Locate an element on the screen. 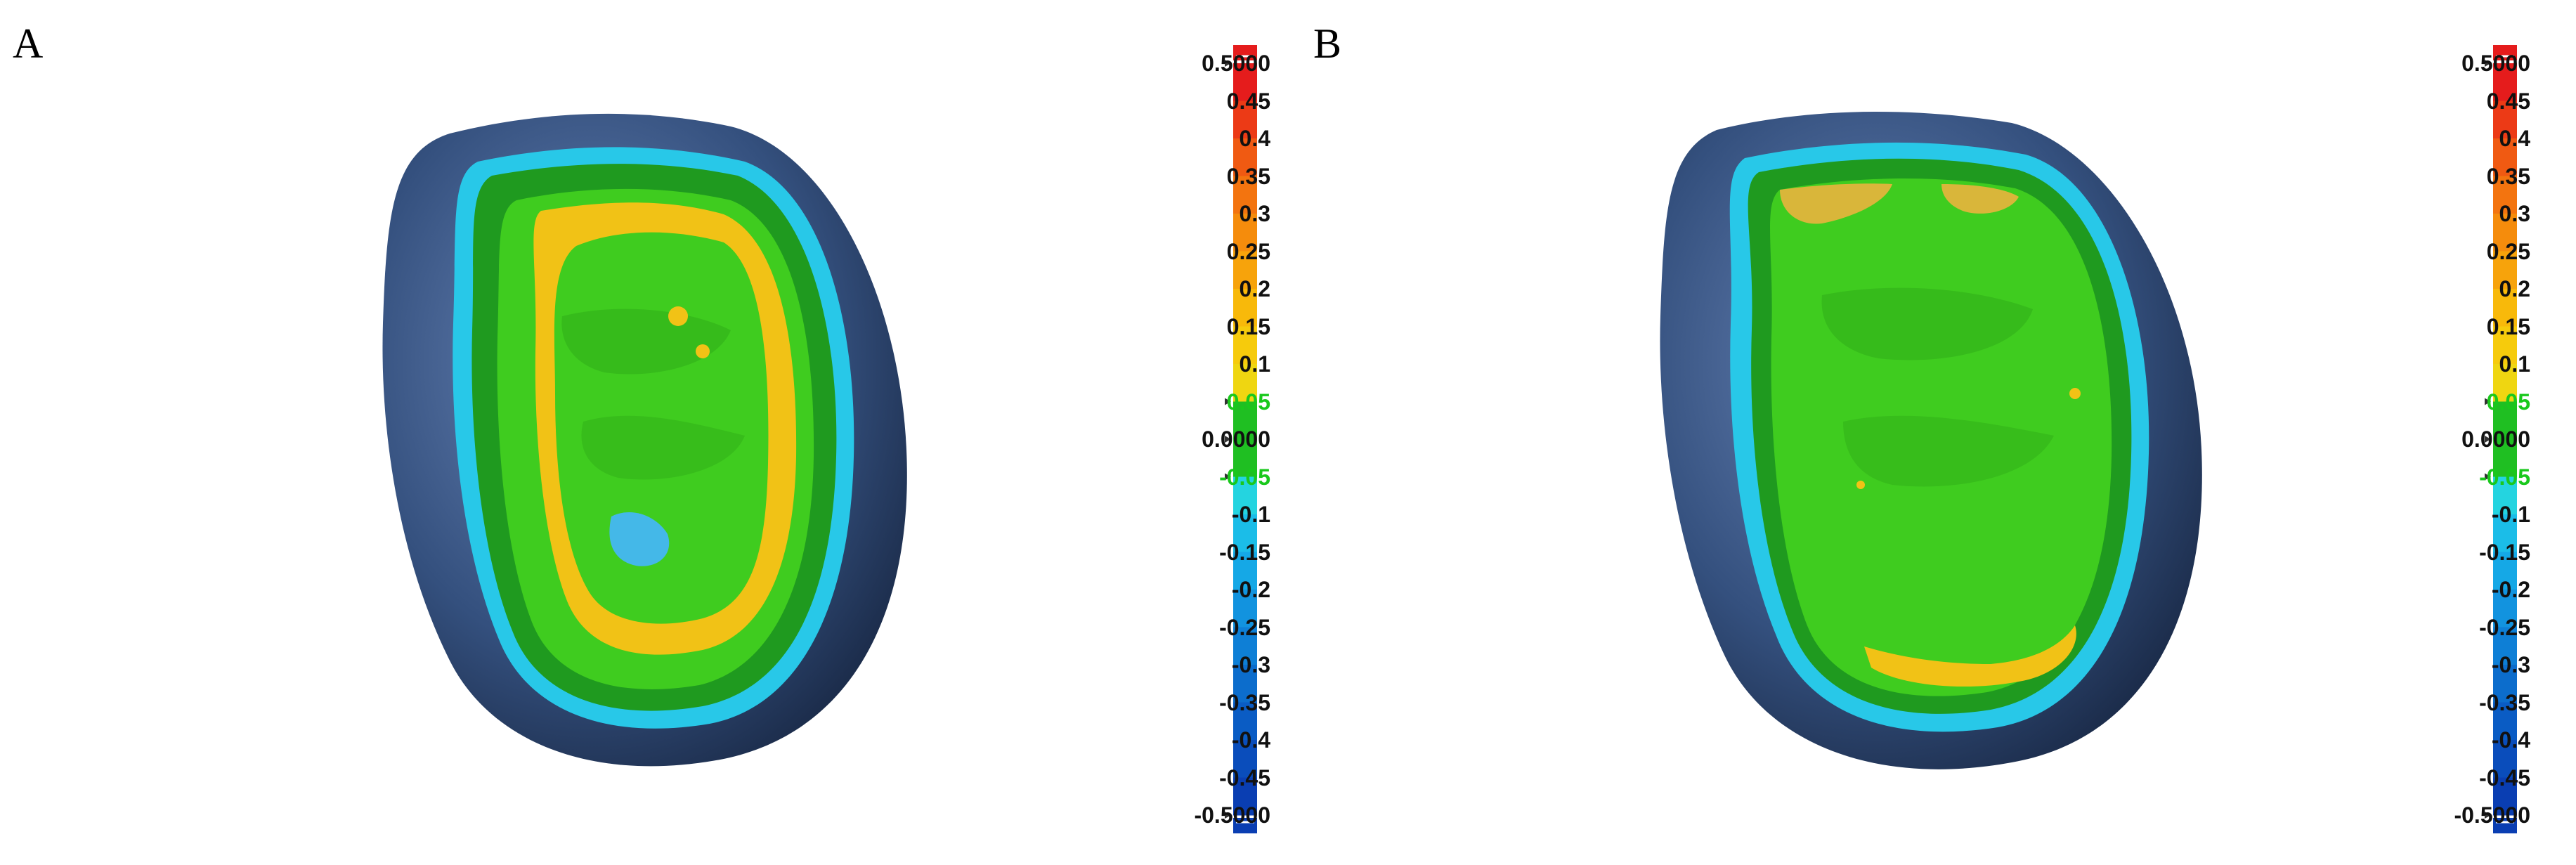  scale-tick-label: -0.25 is located at coordinates (2504, 627).